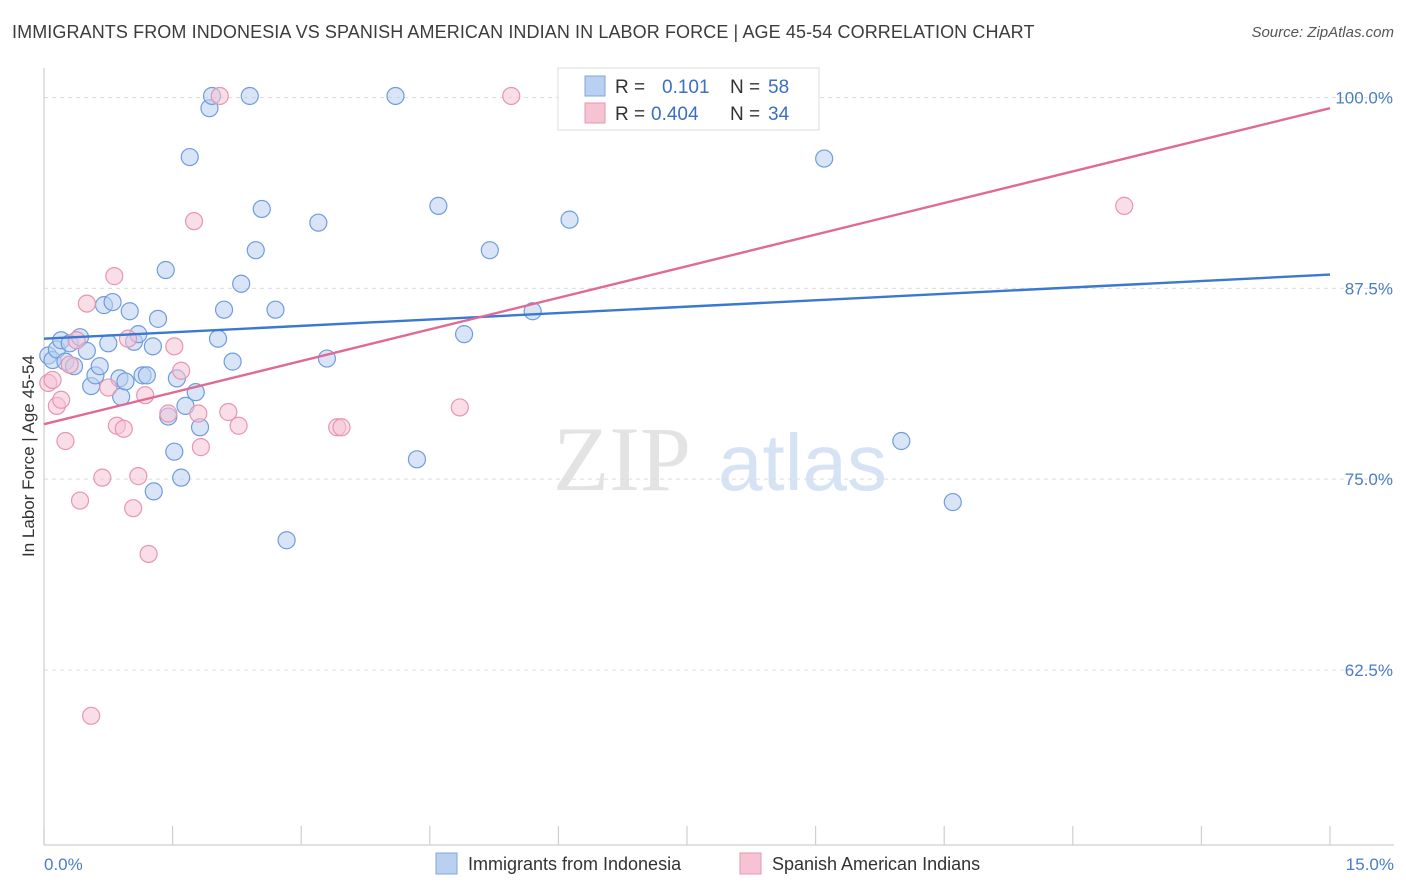 The image size is (1406, 892). I want to click on series-legend-swatch-blue, so click(446, 863).